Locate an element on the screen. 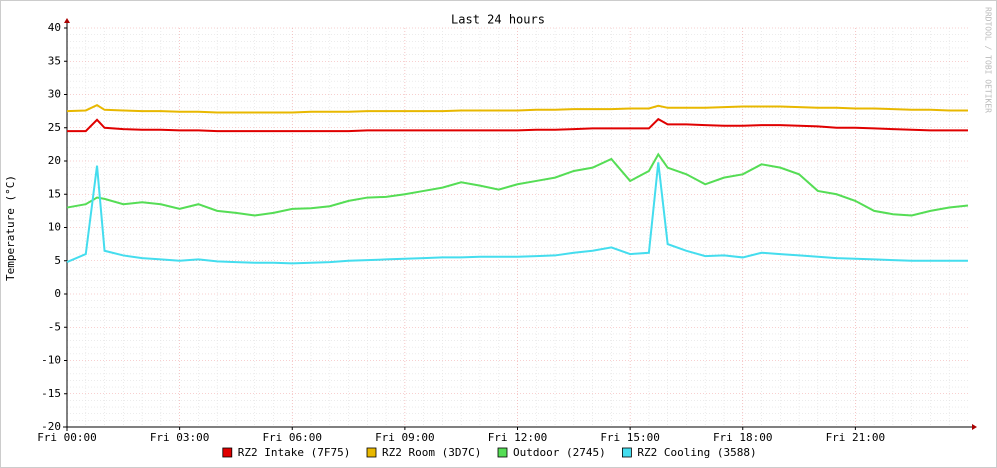 Image resolution: width=997 pixels, height=468 pixels. y-tick-label: 0 is located at coordinates (57, 293).